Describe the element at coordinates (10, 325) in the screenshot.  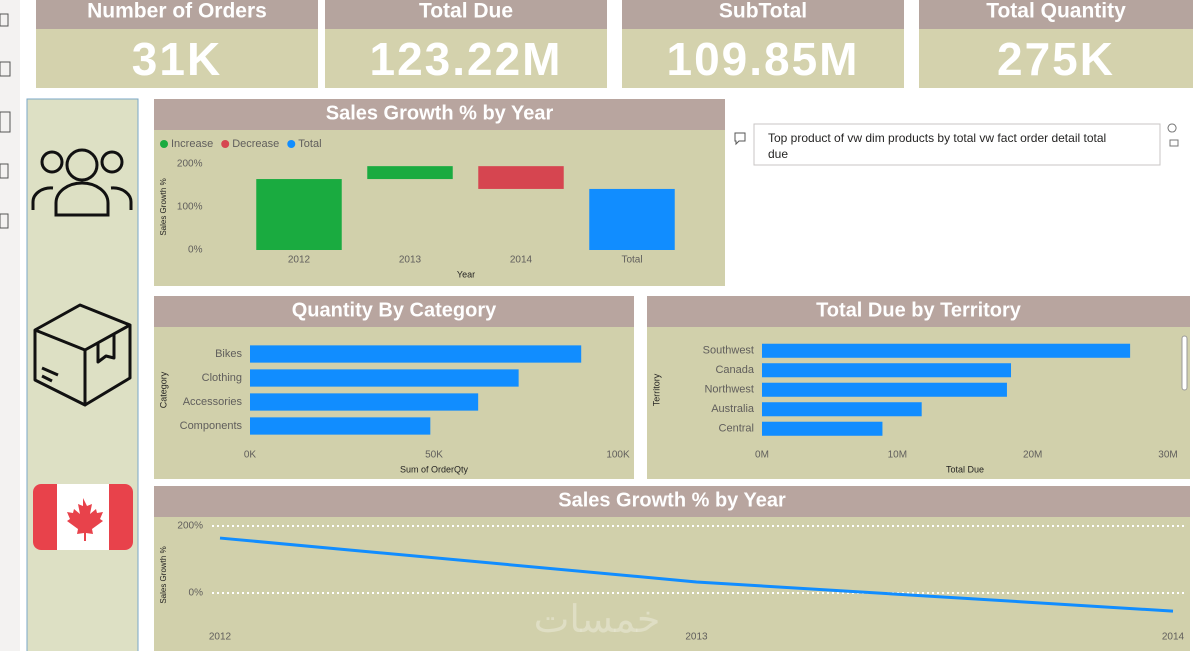
I see `tool-rail` at that location.